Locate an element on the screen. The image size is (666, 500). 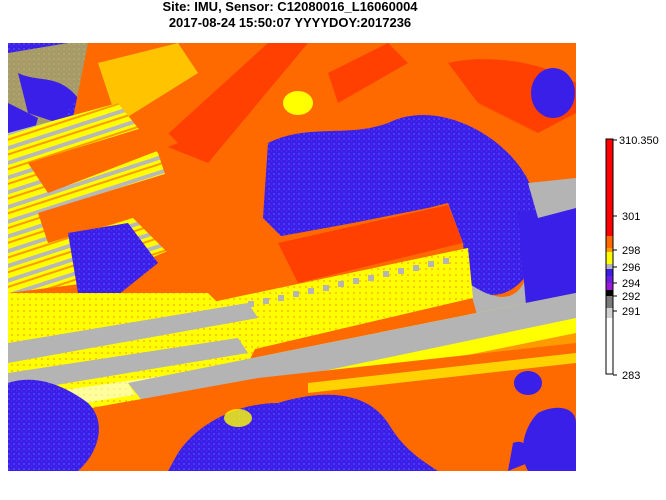
legend-band-yellow is located at coordinates (609, 258).